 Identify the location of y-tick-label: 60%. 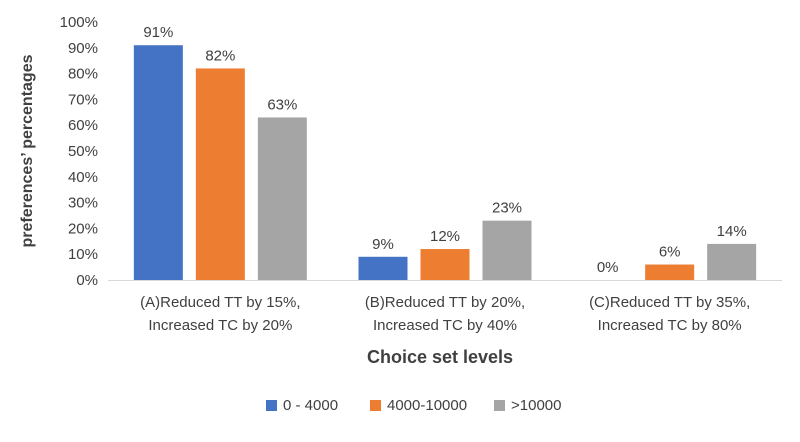
(83, 125).